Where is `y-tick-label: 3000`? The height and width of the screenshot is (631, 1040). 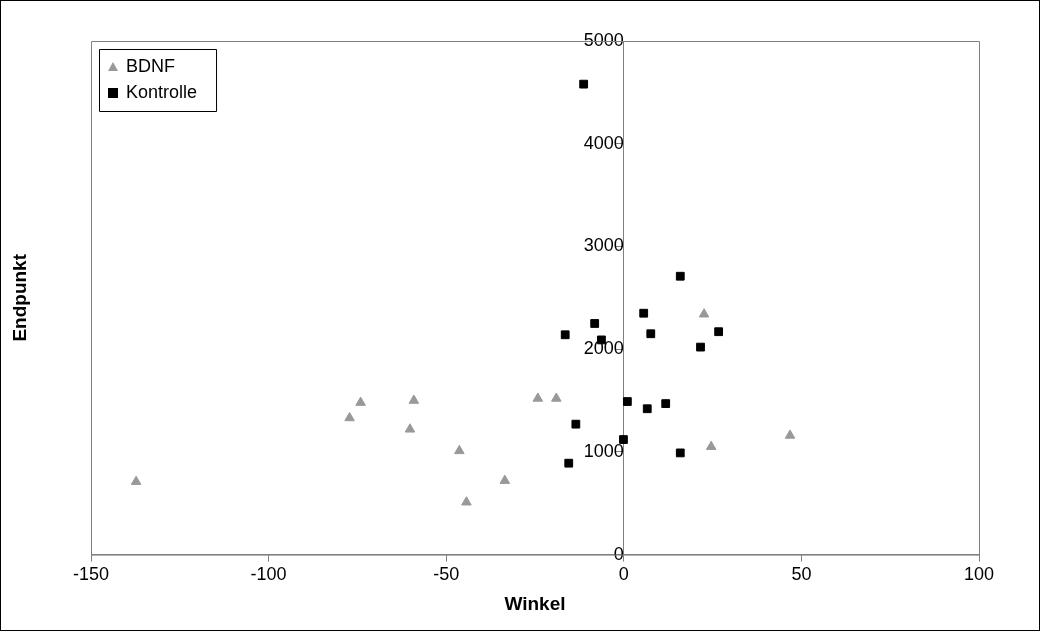
y-tick-label: 3000 is located at coordinates (603, 245).